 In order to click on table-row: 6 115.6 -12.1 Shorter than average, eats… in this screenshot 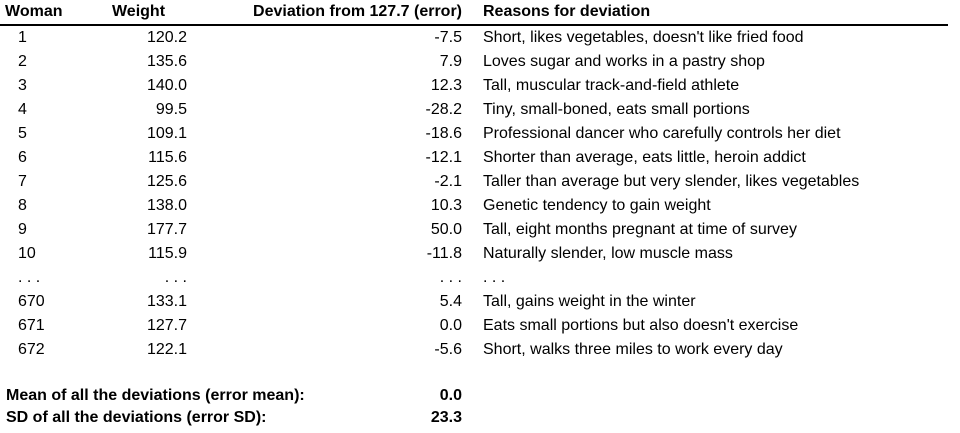, I will do `click(480, 158)`.